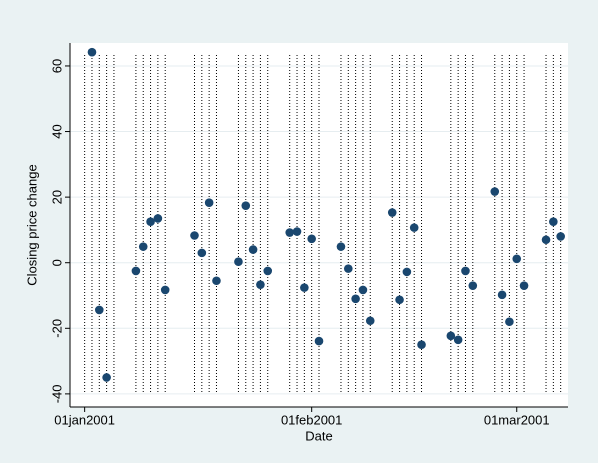  Describe the element at coordinates (311, 419) in the screenshot. I see `x-tick-label: 01feb2001` at that location.